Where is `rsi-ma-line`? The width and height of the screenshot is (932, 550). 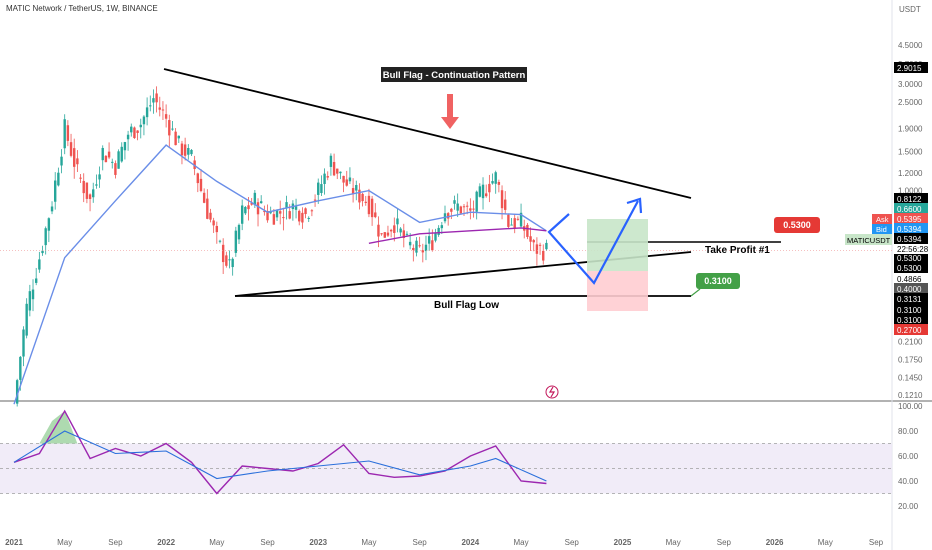
rsi-ma-line is located at coordinates (280, 456).